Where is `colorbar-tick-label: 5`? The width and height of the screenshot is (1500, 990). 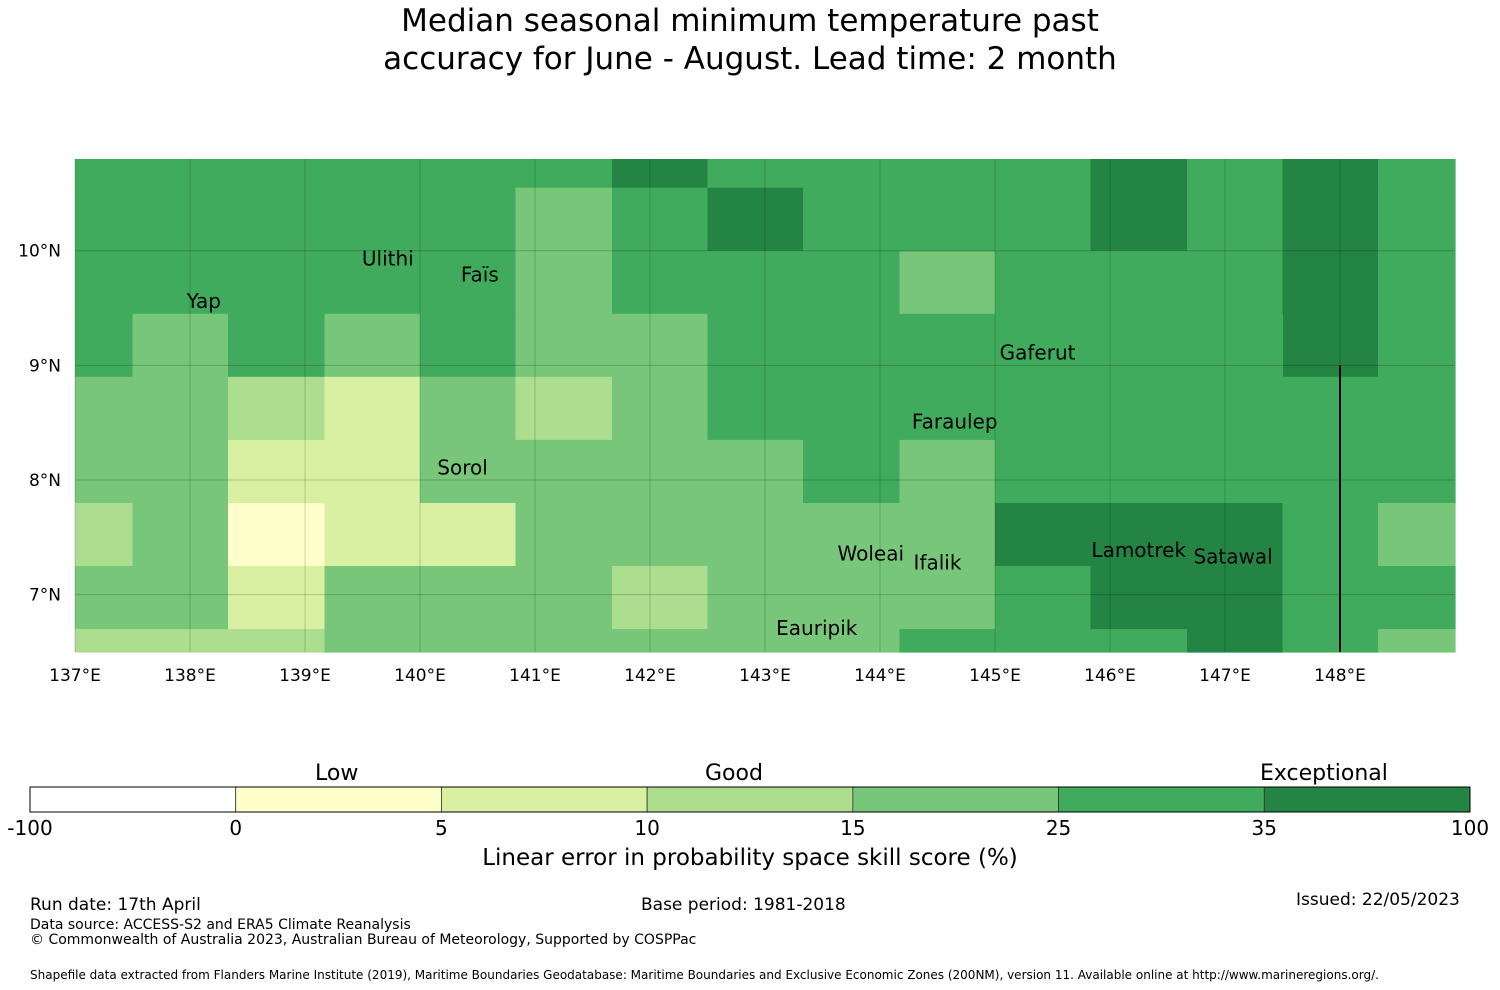
colorbar-tick-label: 5 is located at coordinates (441, 828).